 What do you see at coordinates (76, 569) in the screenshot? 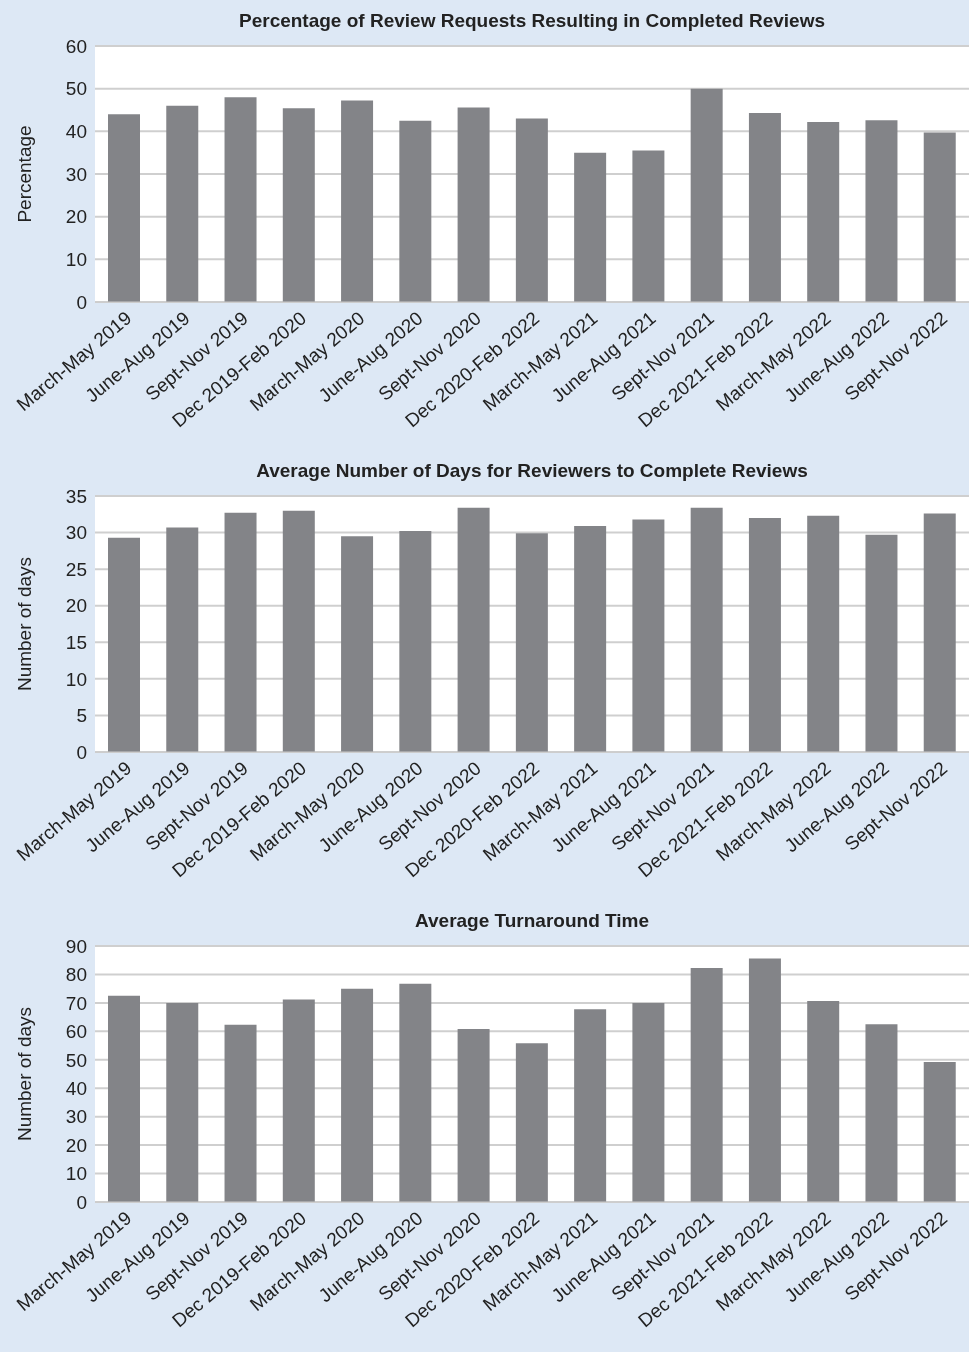
I see `y-tick-label: 25` at bounding box center [76, 569].